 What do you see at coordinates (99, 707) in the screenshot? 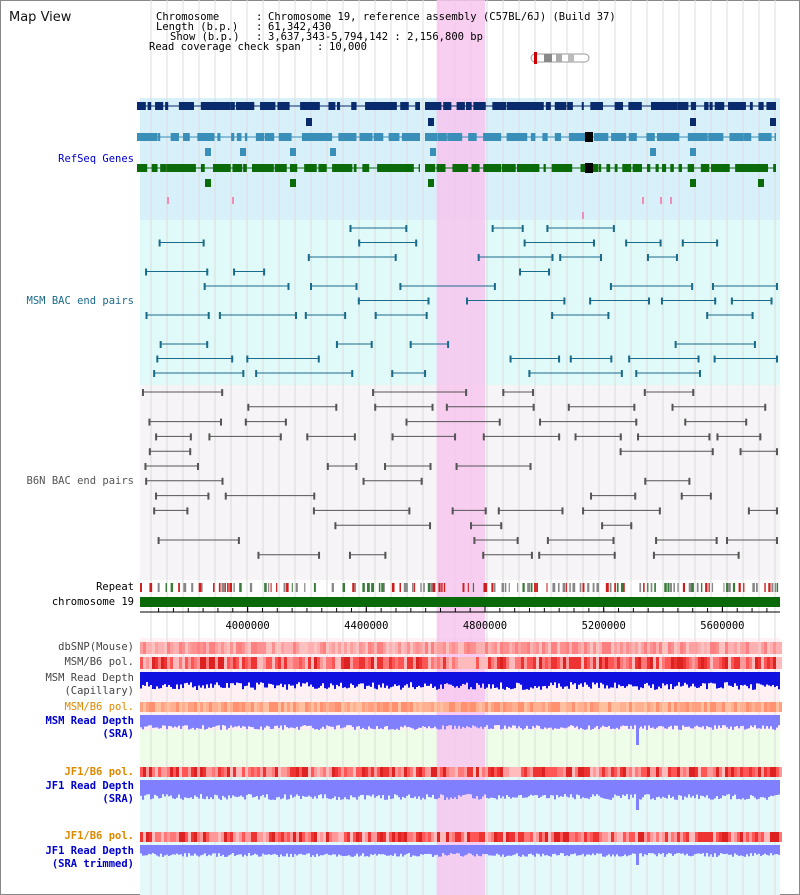
I see `track-label-msm-pol-2: MSM/B6 pol.` at bounding box center [99, 707].